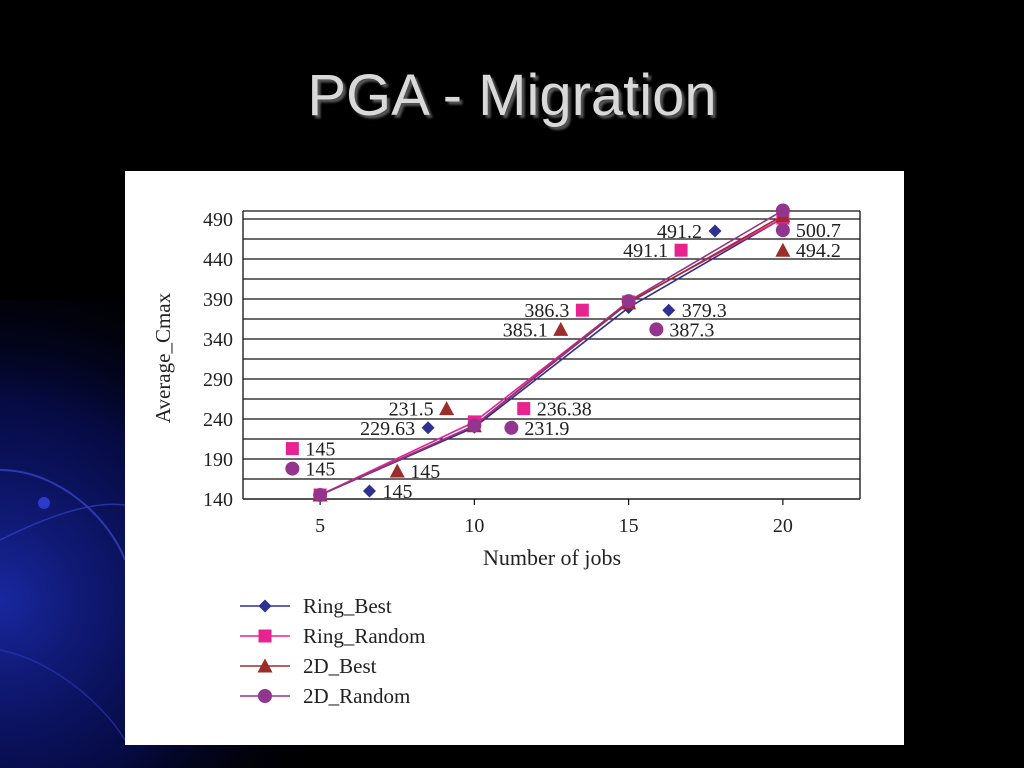 This screenshot has width=1024, height=768. Describe the element at coordinates (818, 251) in the screenshot. I see `data-label: 494.2` at that location.